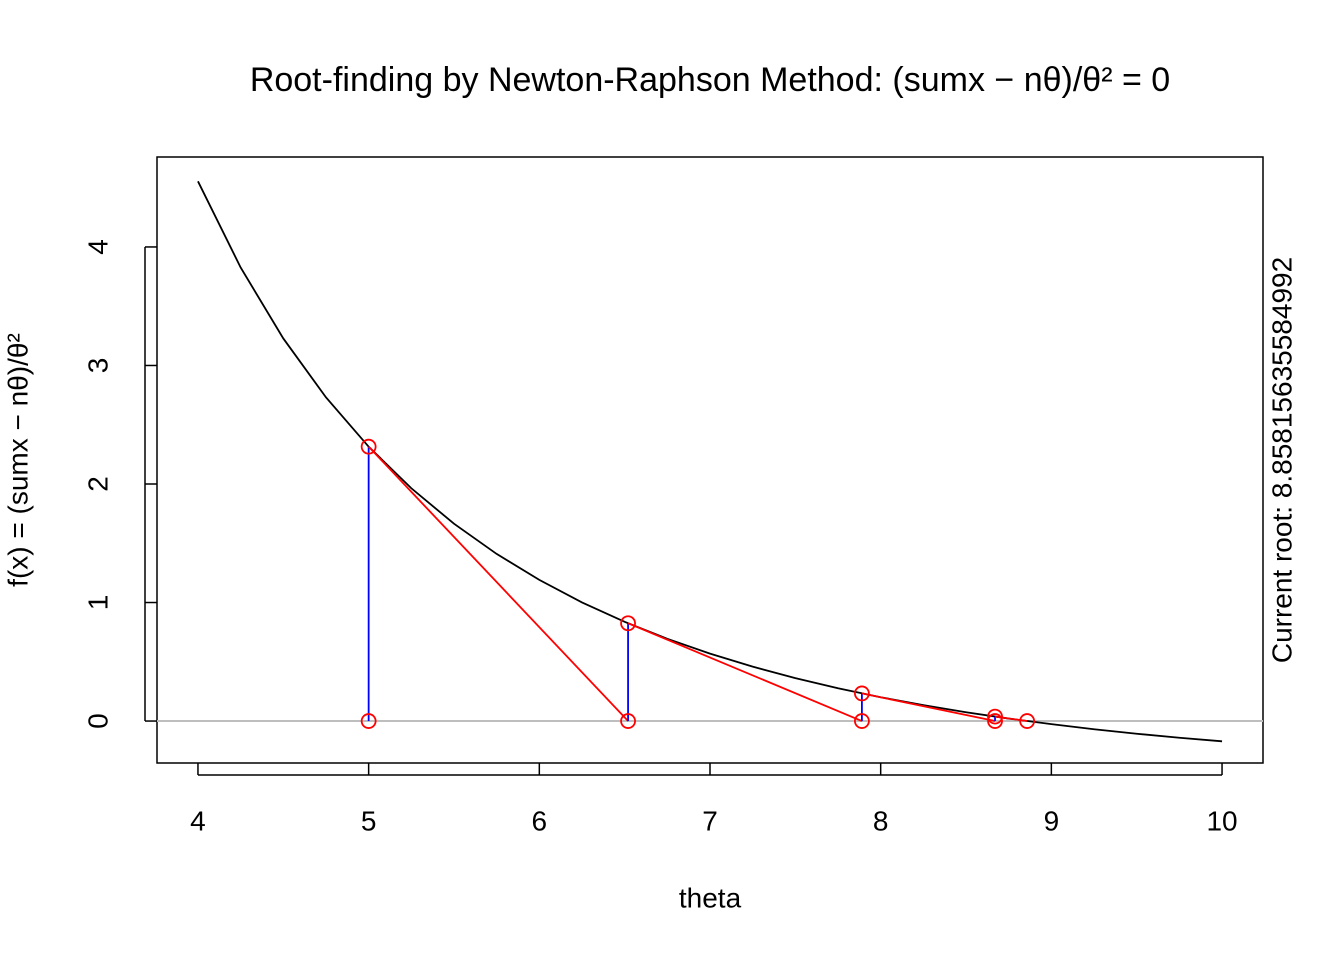  What do you see at coordinates (881, 820) in the screenshot?
I see `x-tick-label: 8` at bounding box center [881, 820].